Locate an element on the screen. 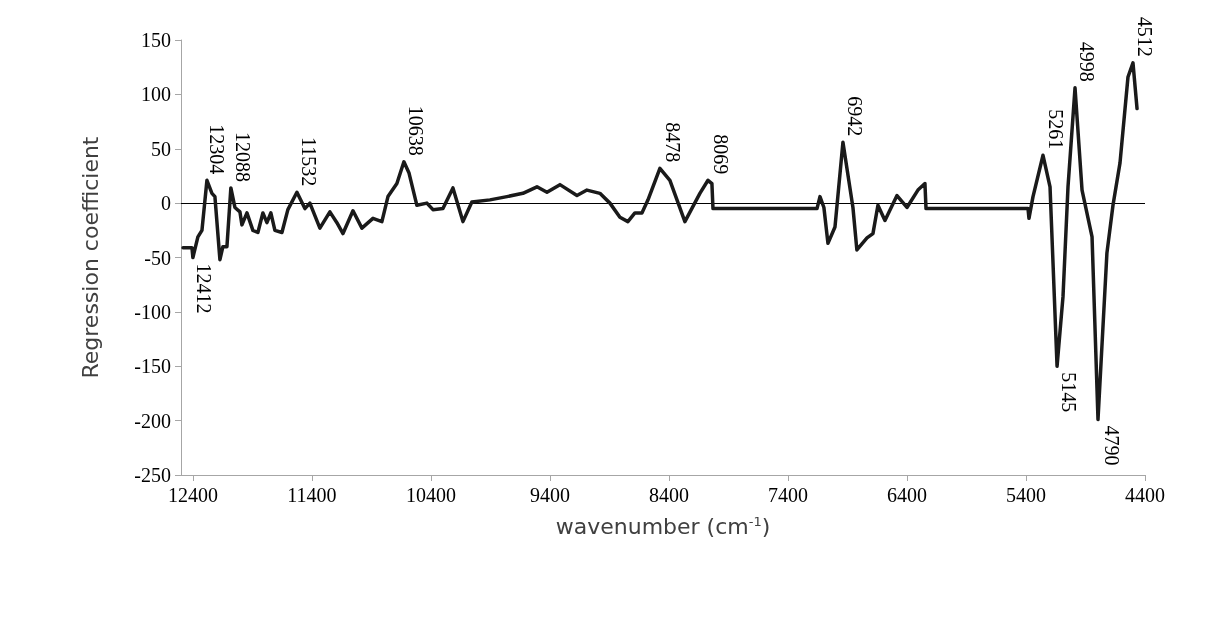 The image size is (1207, 634). y-tick-label: -100 is located at coordinates (152, 311).